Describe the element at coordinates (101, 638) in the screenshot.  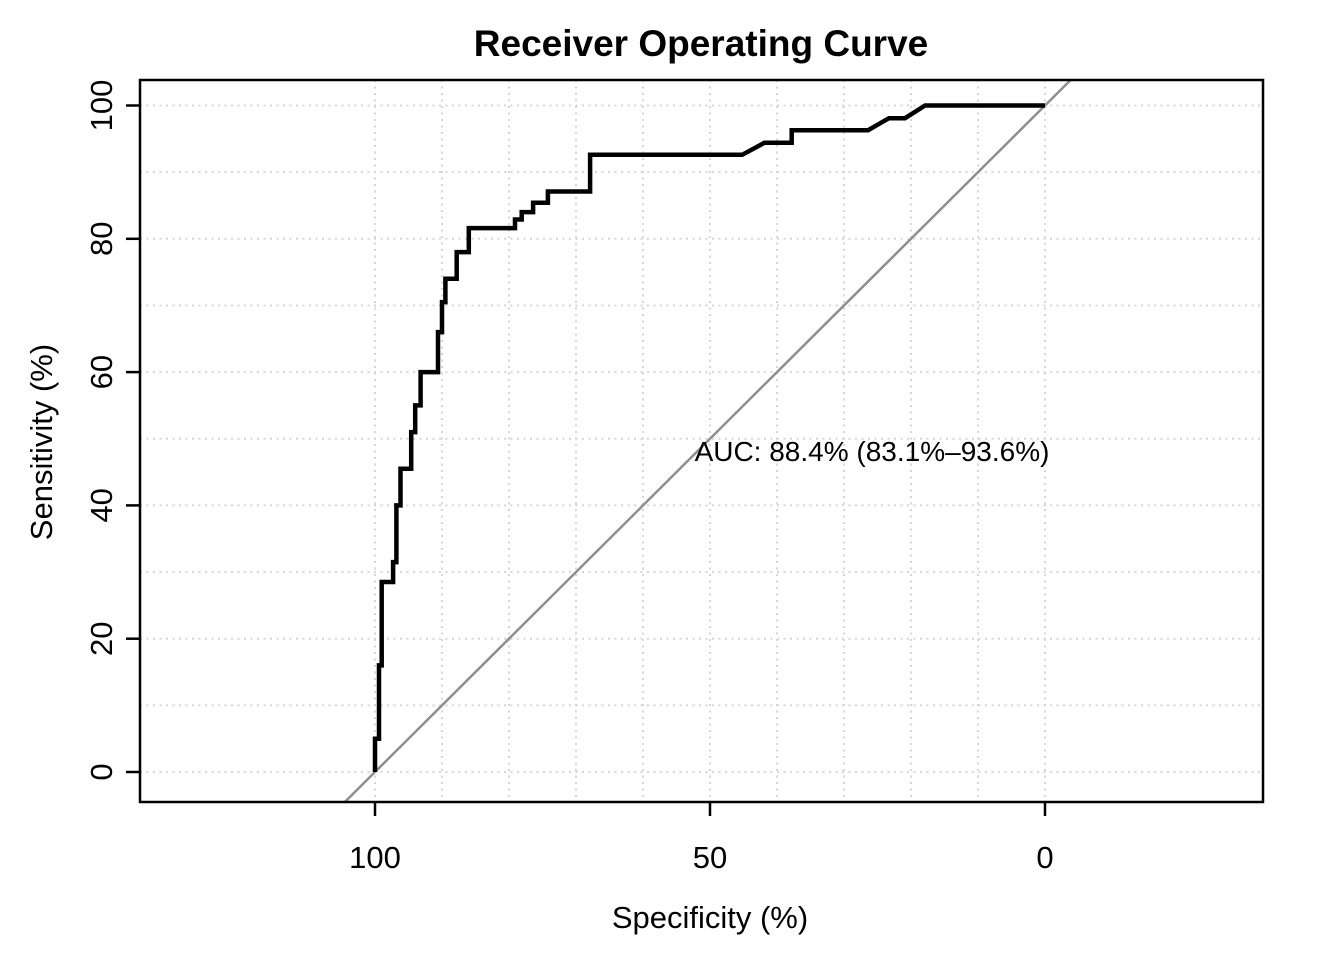
I see `y-tick-label: 20` at that location.